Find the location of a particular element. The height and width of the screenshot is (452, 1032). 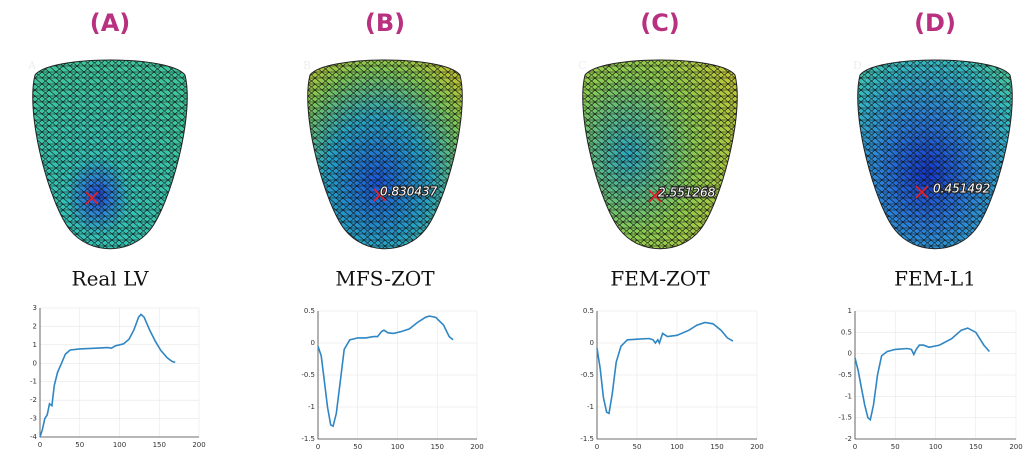

mesh-label: B is located at coordinates (307, 65).